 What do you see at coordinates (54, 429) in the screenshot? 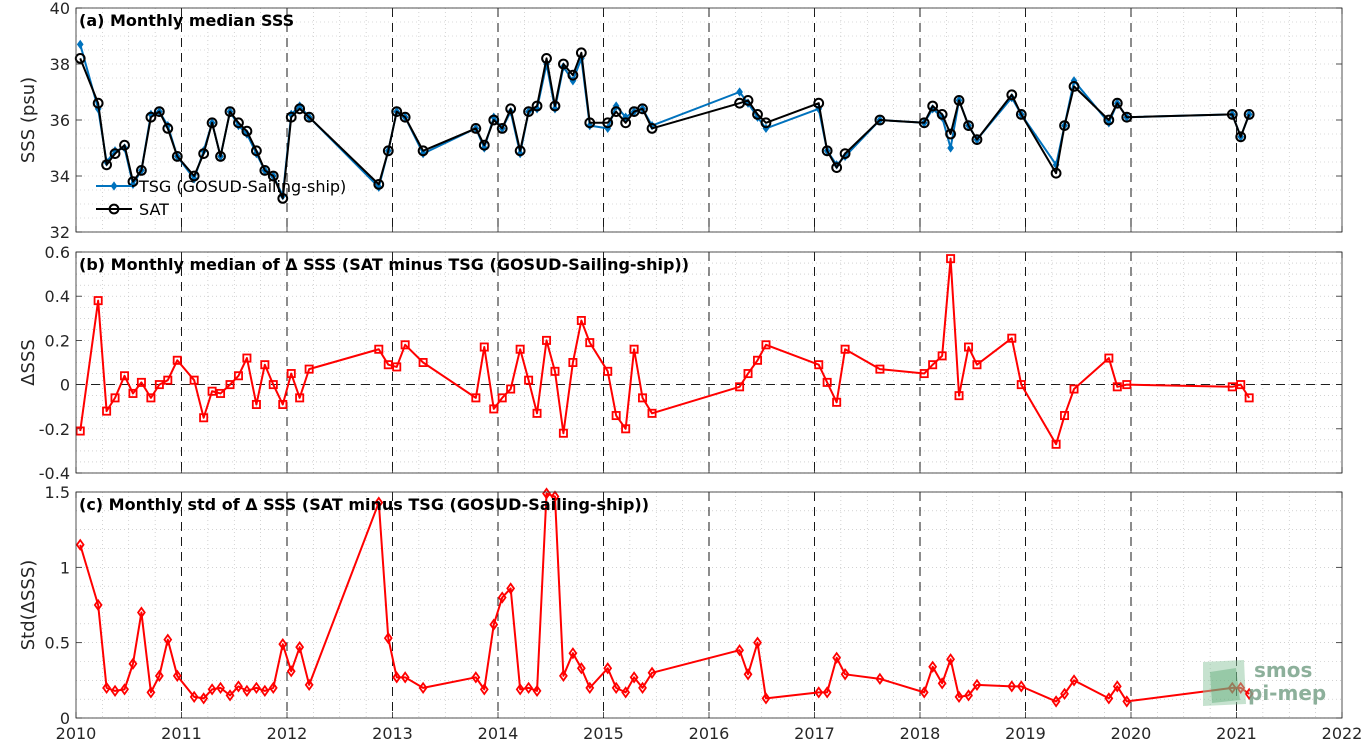
I see `y-tick-label: -0.2` at bounding box center [54, 429].